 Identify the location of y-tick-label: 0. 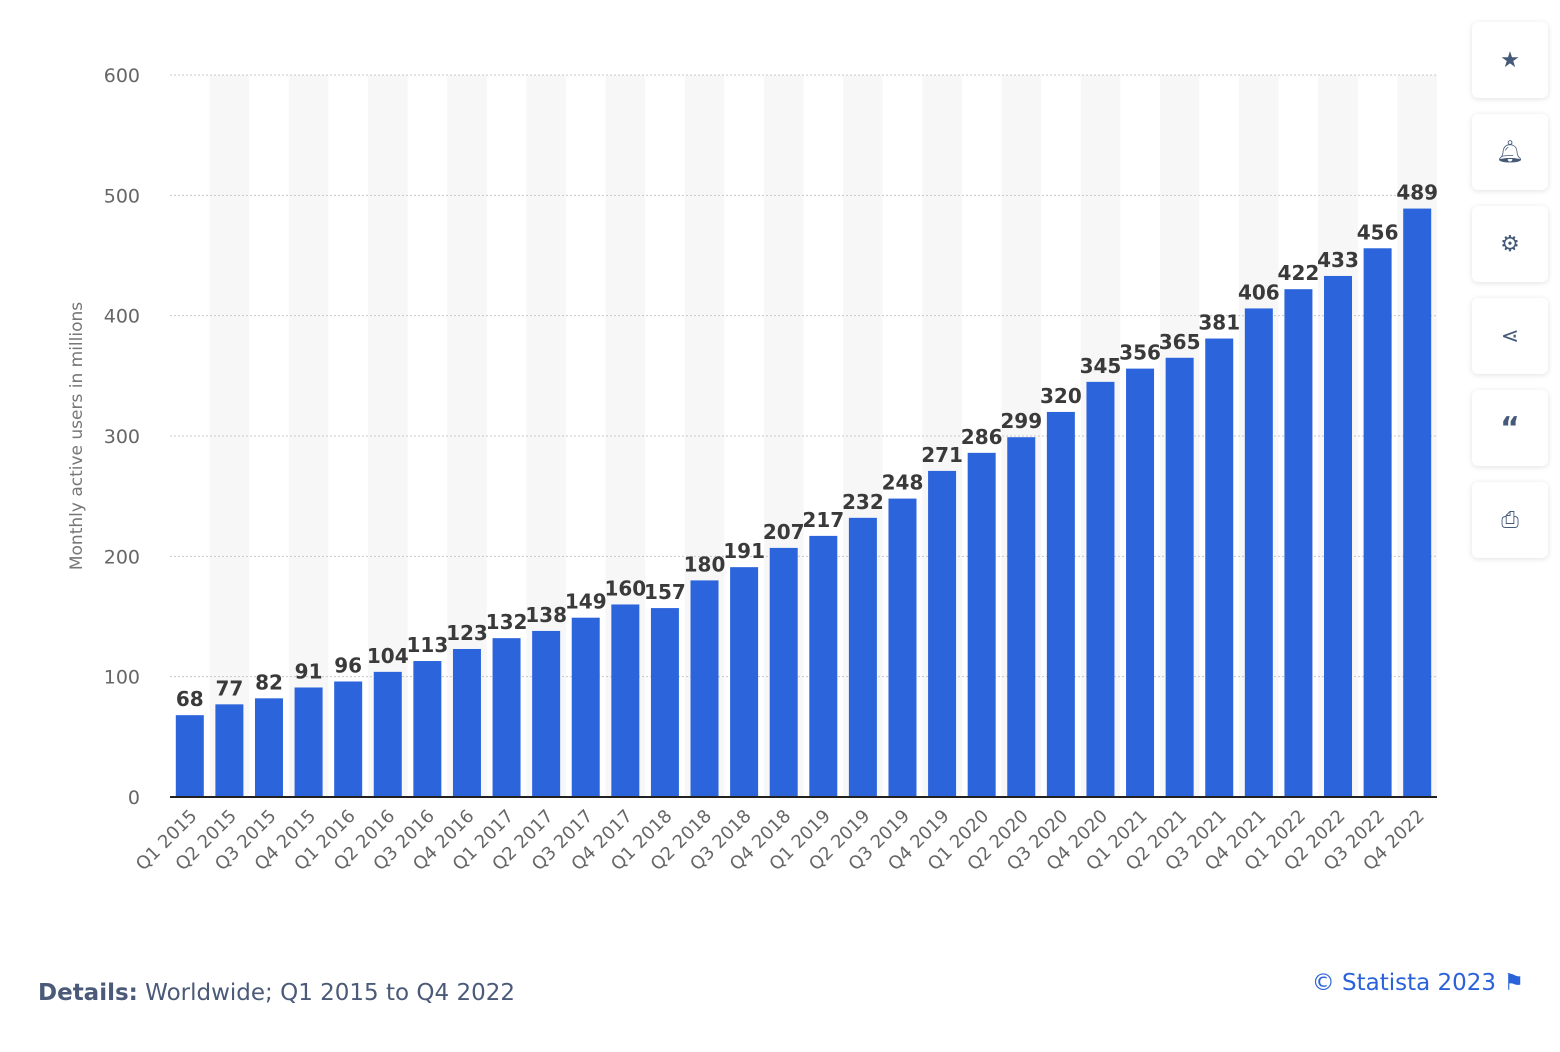
(134, 798).